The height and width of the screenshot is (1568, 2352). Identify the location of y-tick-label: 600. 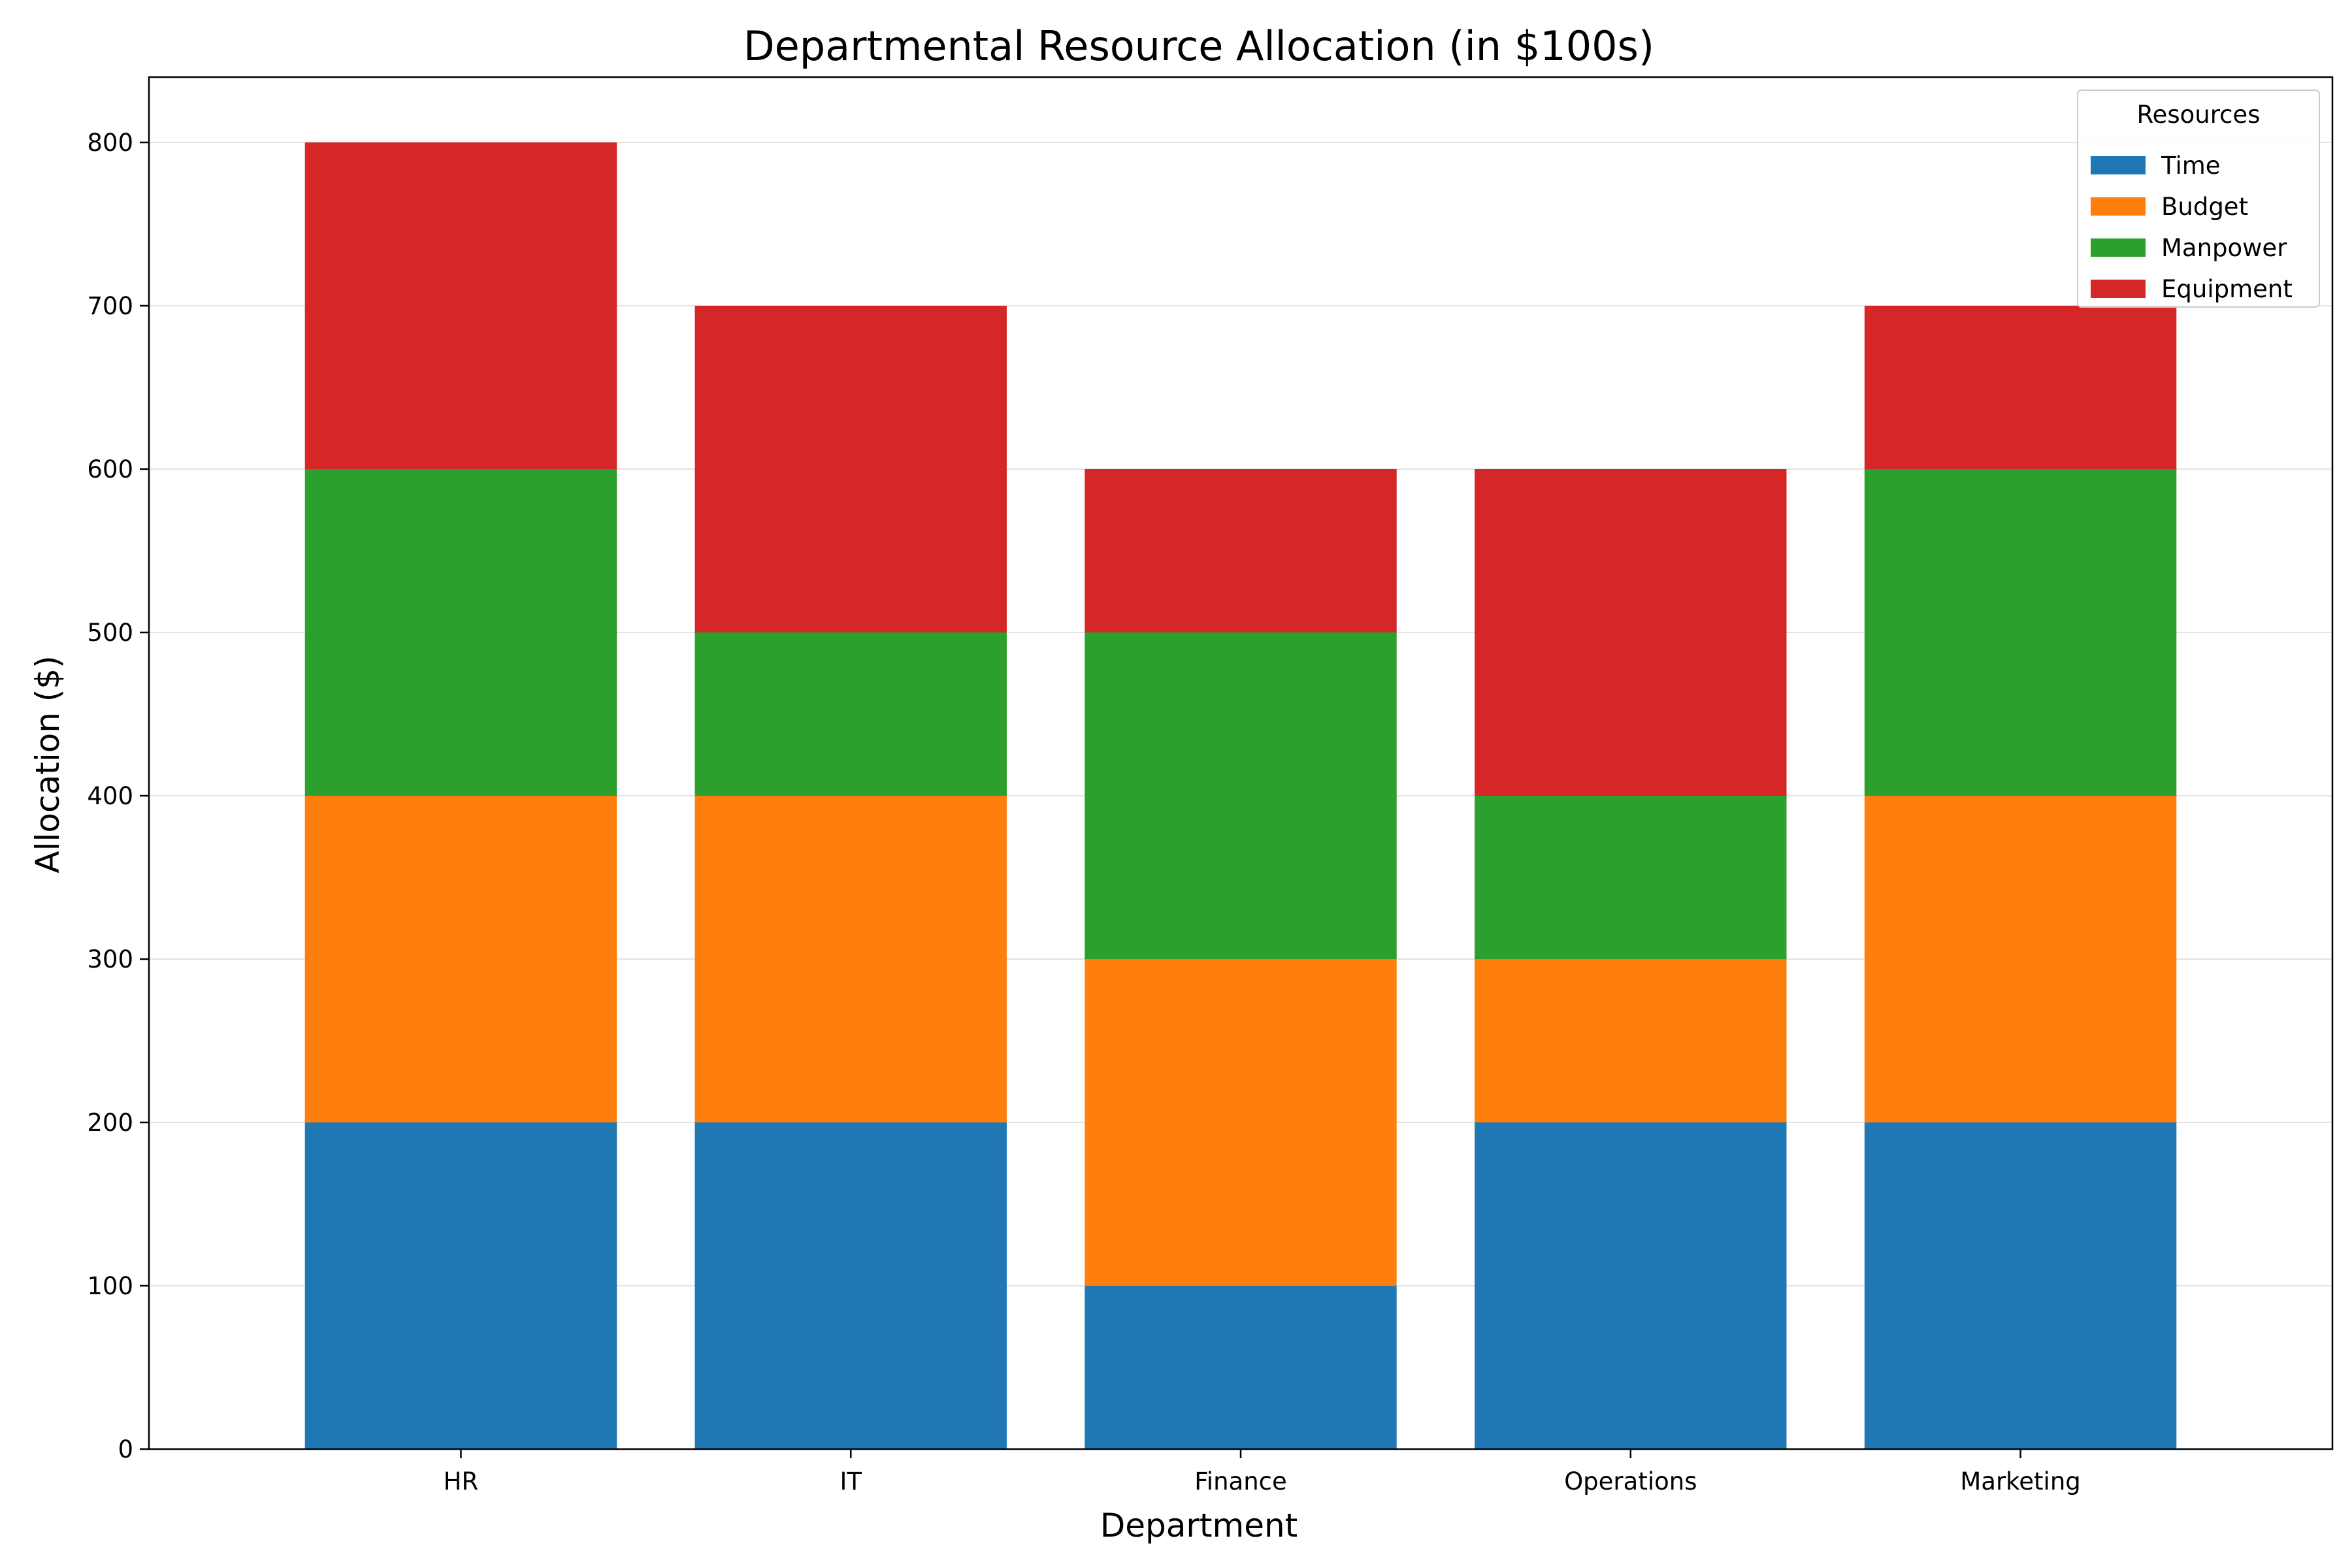
(110, 469).